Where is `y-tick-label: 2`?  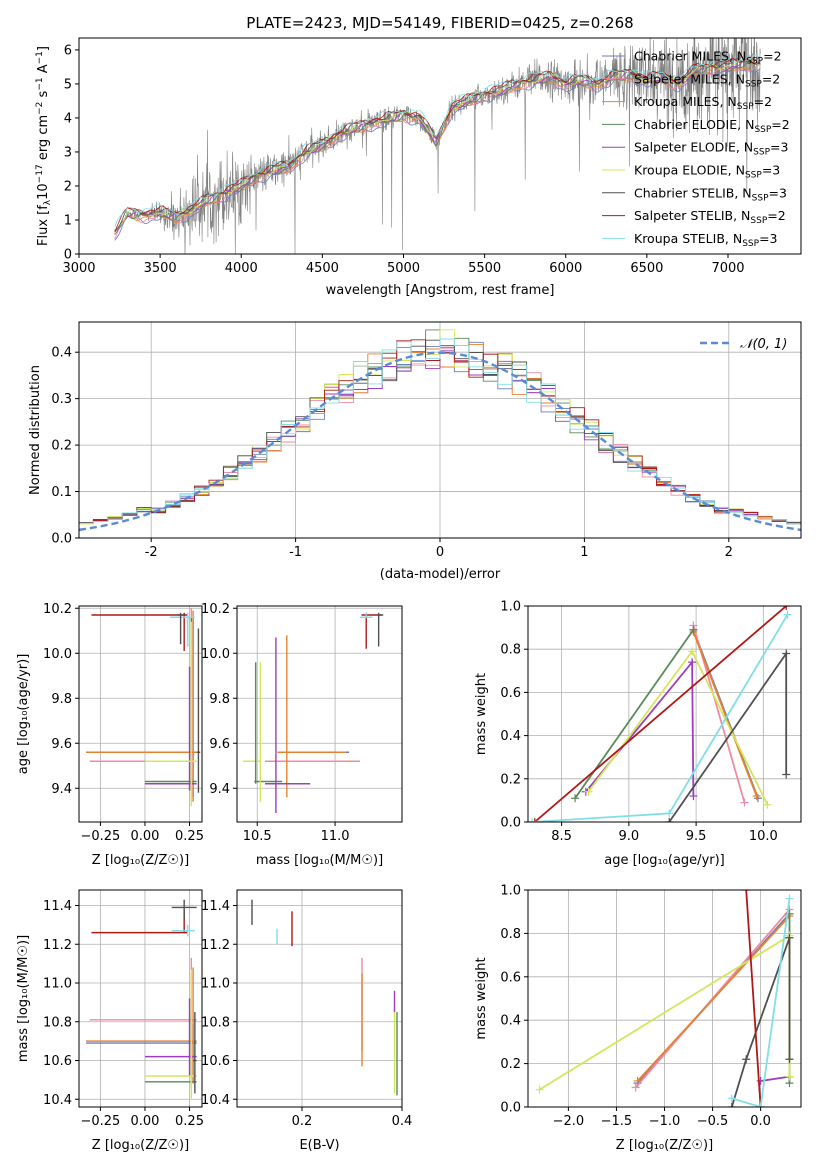
y-tick-label: 2 is located at coordinates (68, 186).